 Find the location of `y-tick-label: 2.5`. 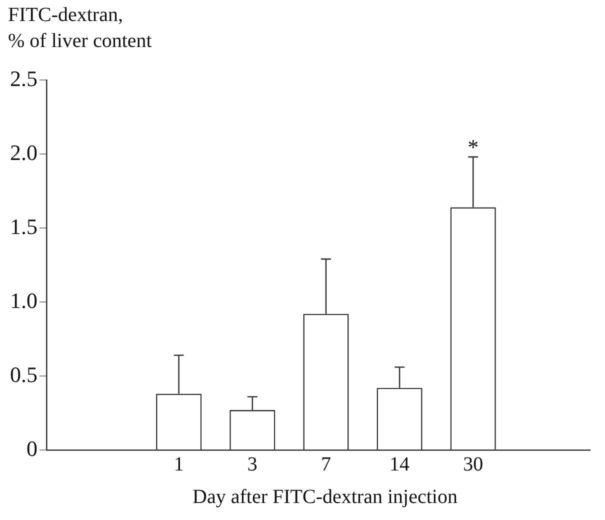

y-tick-label: 2.5 is located at coordinates (24, 78).